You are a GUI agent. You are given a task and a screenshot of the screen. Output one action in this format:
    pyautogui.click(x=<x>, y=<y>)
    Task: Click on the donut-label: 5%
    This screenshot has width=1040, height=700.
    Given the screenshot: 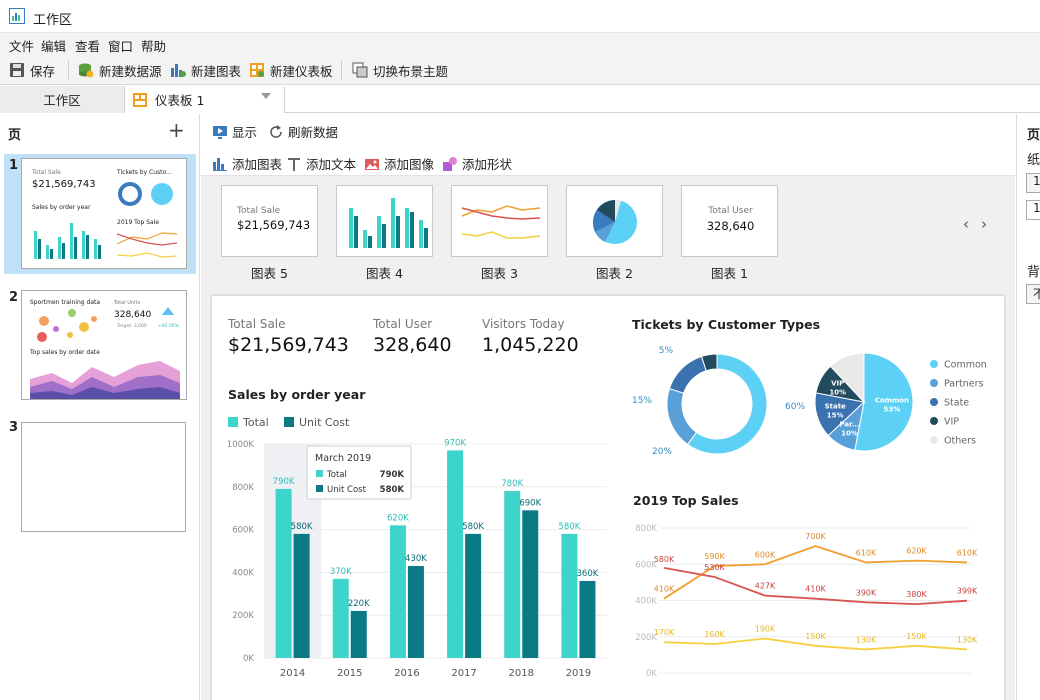 What is the action you would take?
    pyautogui.click(x=666, y=351)
    